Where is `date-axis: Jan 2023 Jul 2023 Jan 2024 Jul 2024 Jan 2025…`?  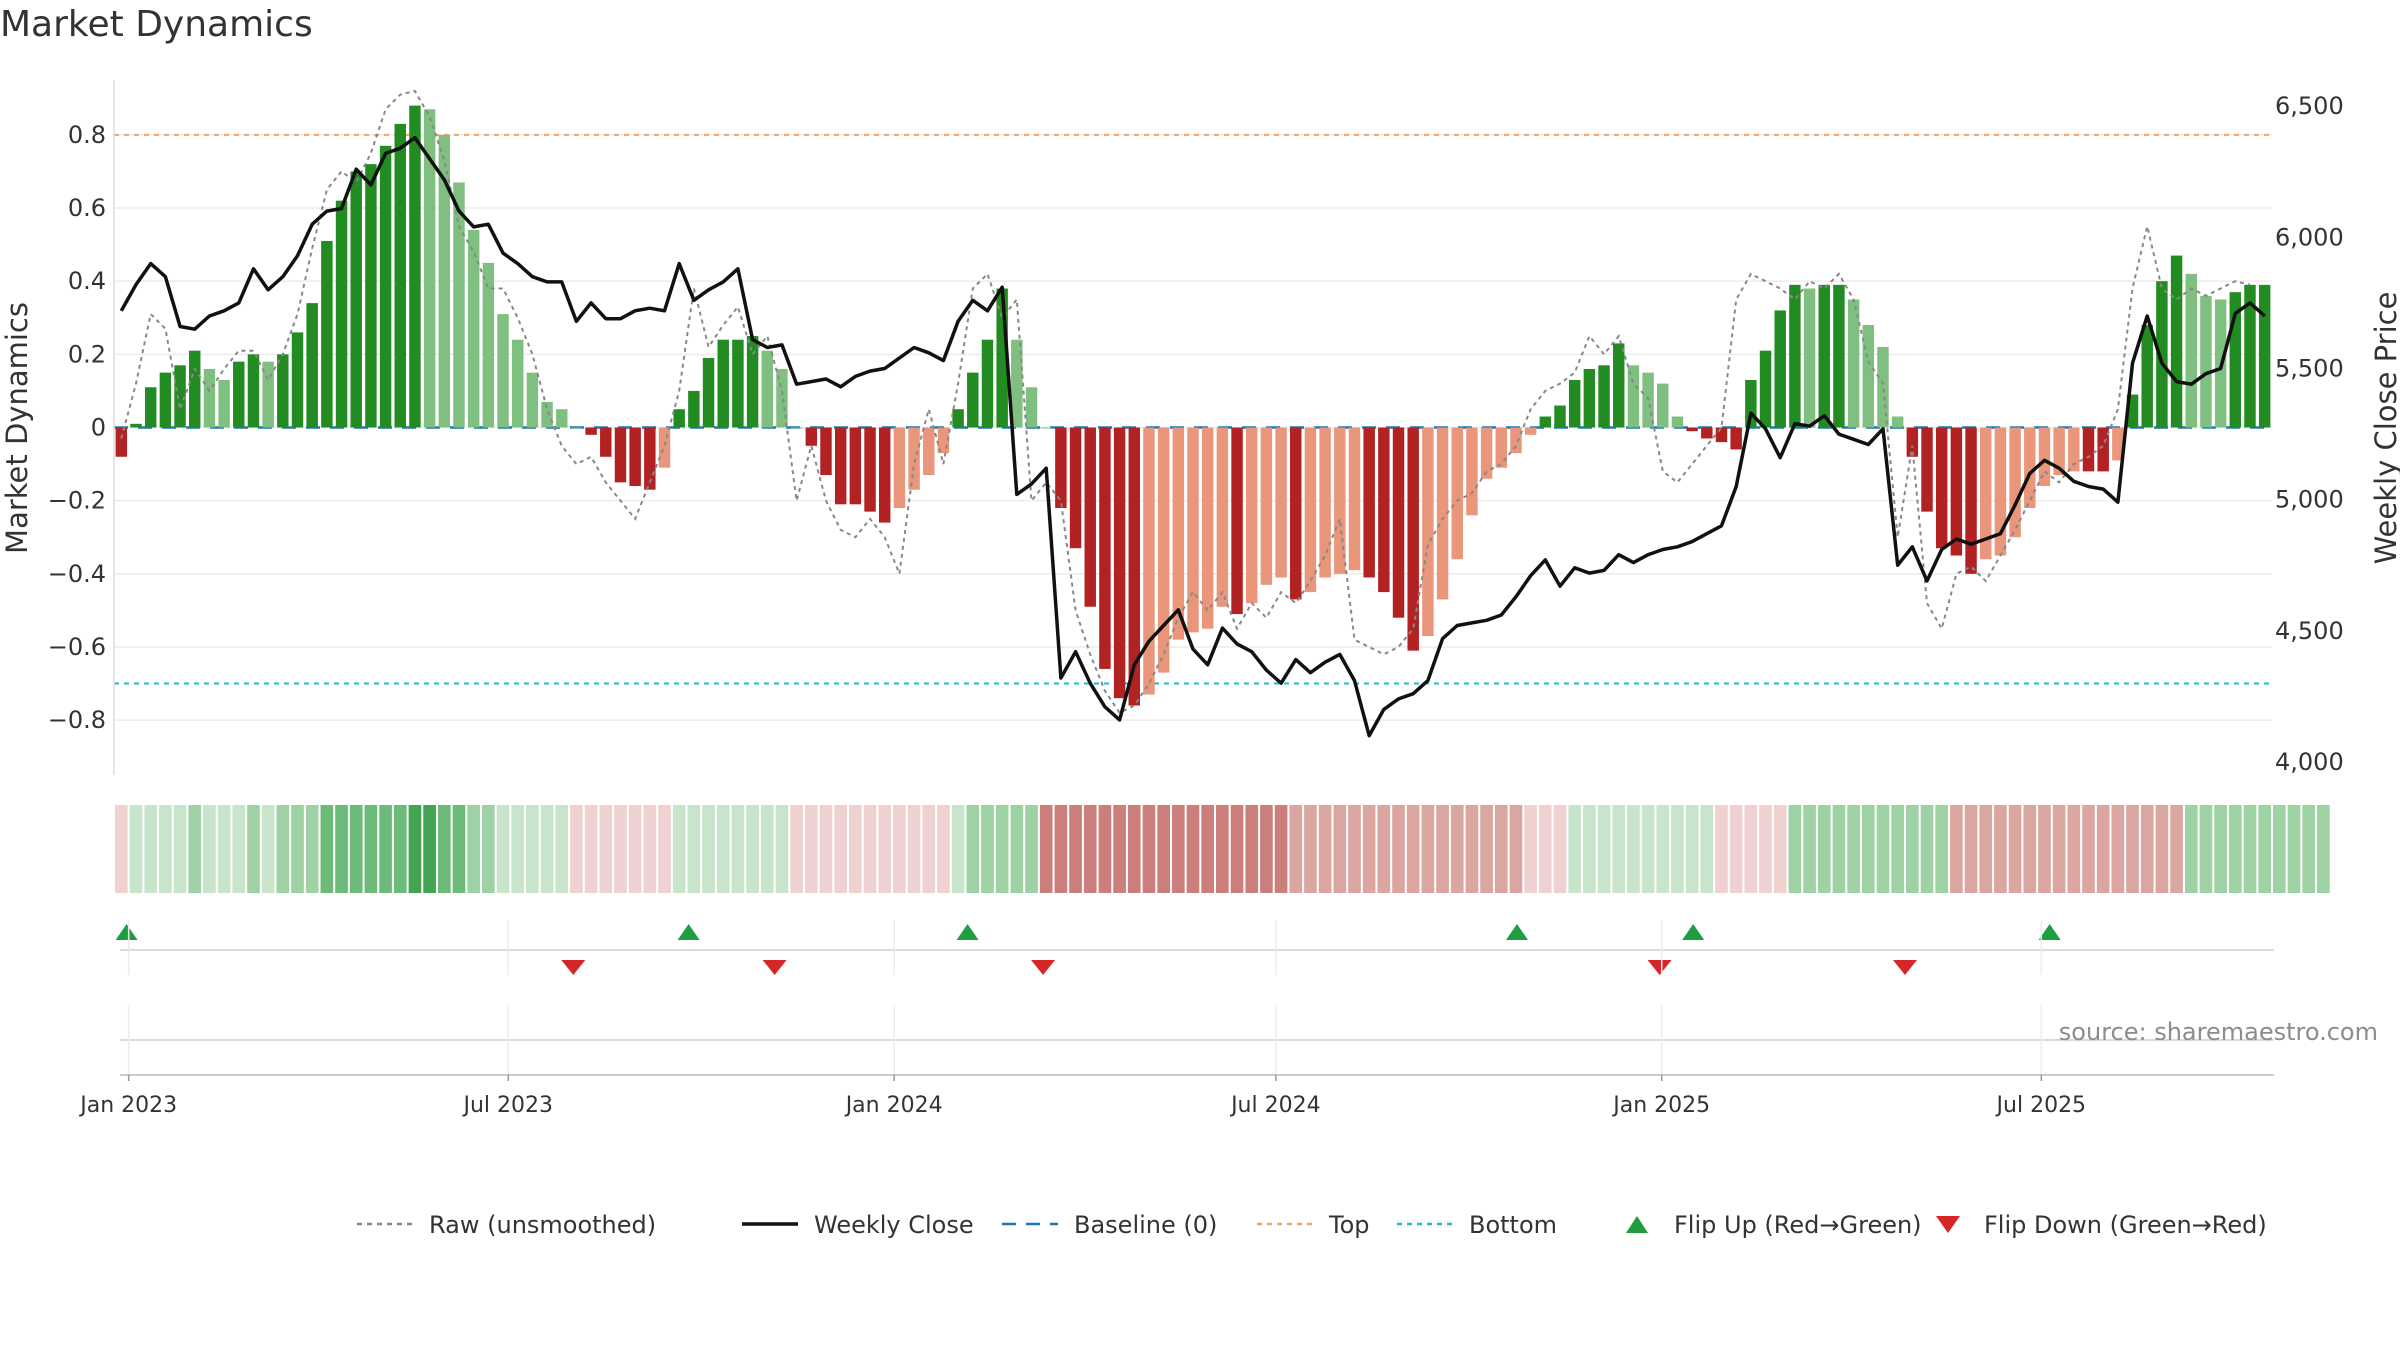 date-axis: Jan 2023 Jul 2023 Jan 2024 Jul 2024 Jan 2025… is located at coordinates (1176, 1019).